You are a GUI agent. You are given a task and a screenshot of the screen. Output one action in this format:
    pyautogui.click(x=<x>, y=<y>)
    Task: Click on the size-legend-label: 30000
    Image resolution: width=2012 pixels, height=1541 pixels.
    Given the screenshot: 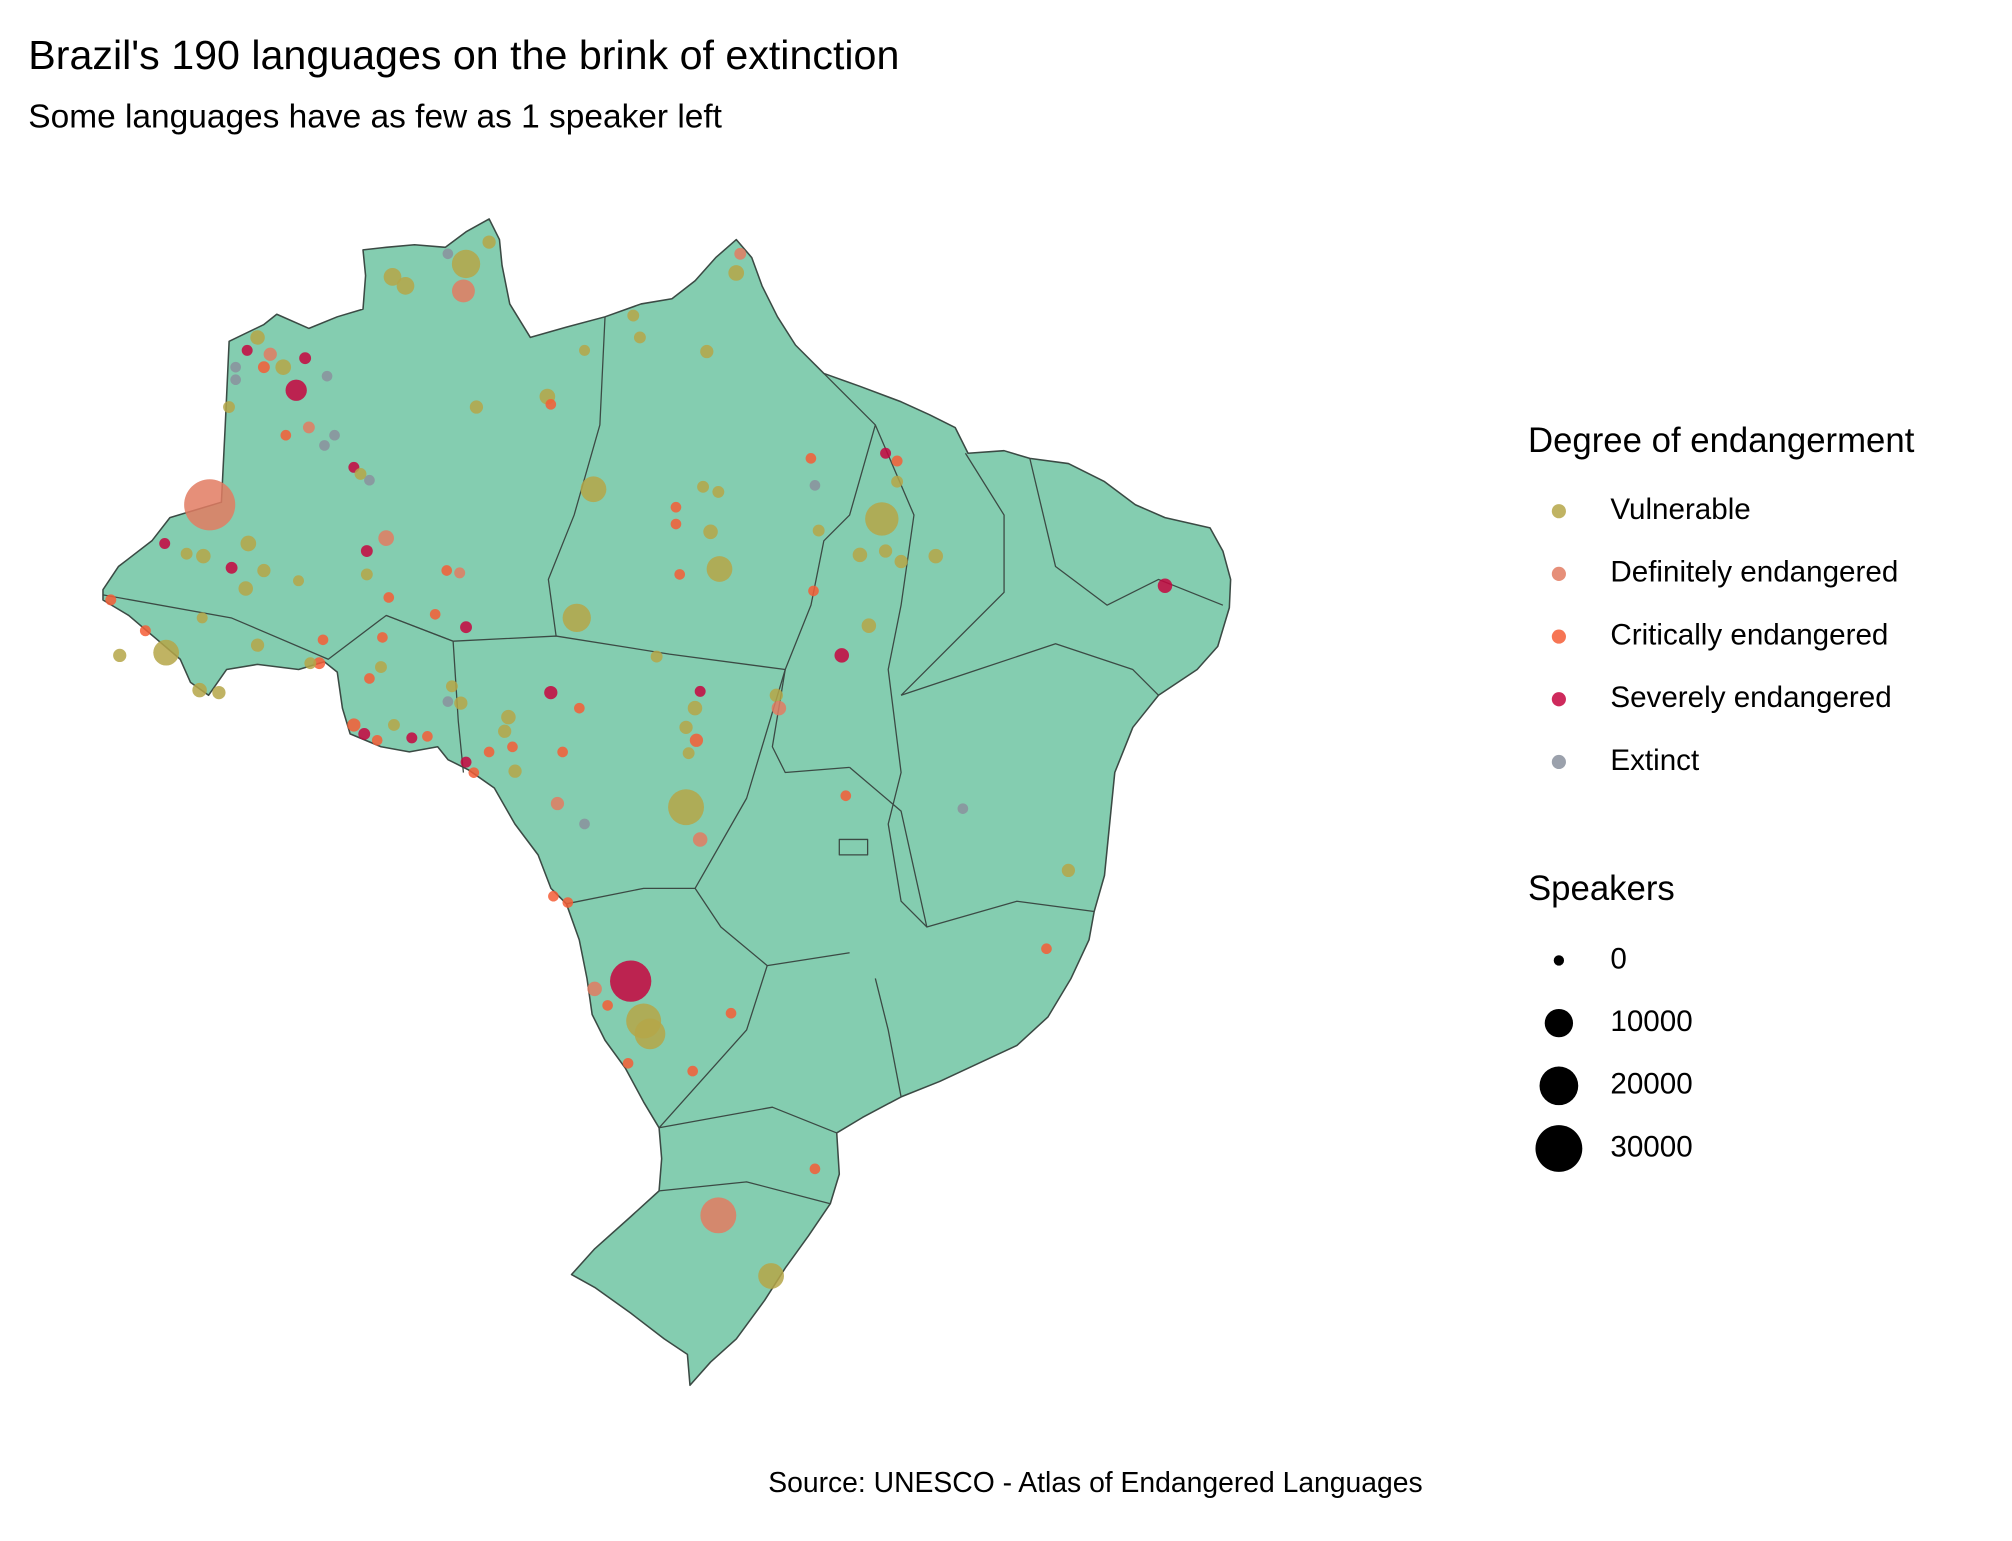 What is the action you would take?
    pyautogui.click(x=1651, y=1146)
    